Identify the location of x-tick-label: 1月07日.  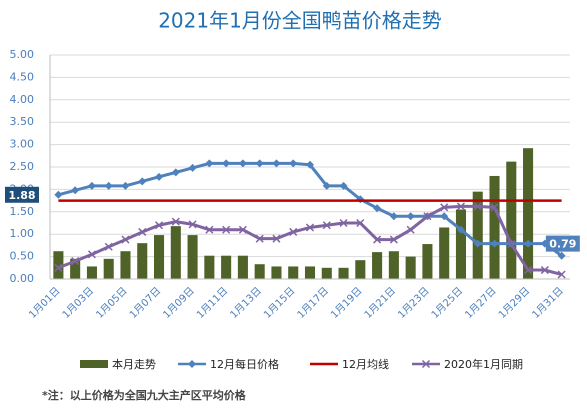
(145, 303).